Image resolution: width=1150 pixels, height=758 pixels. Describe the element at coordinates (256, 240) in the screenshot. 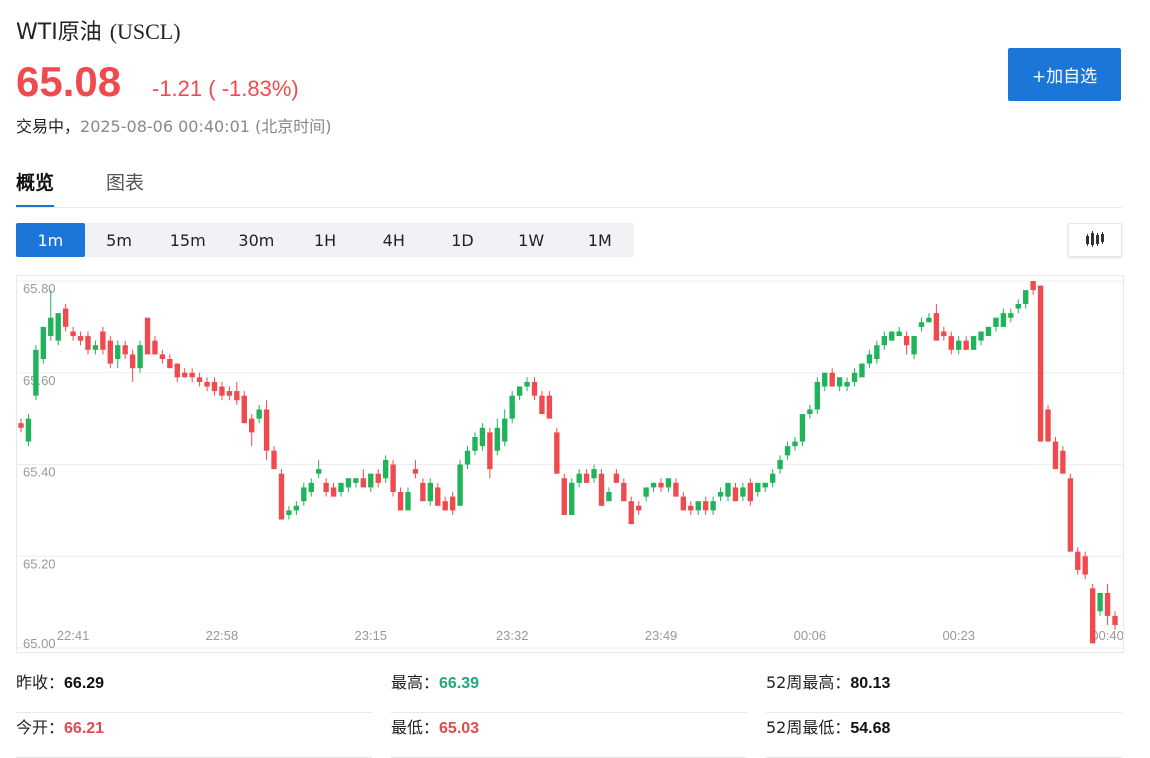

I see `period-button: 30m` at that location.